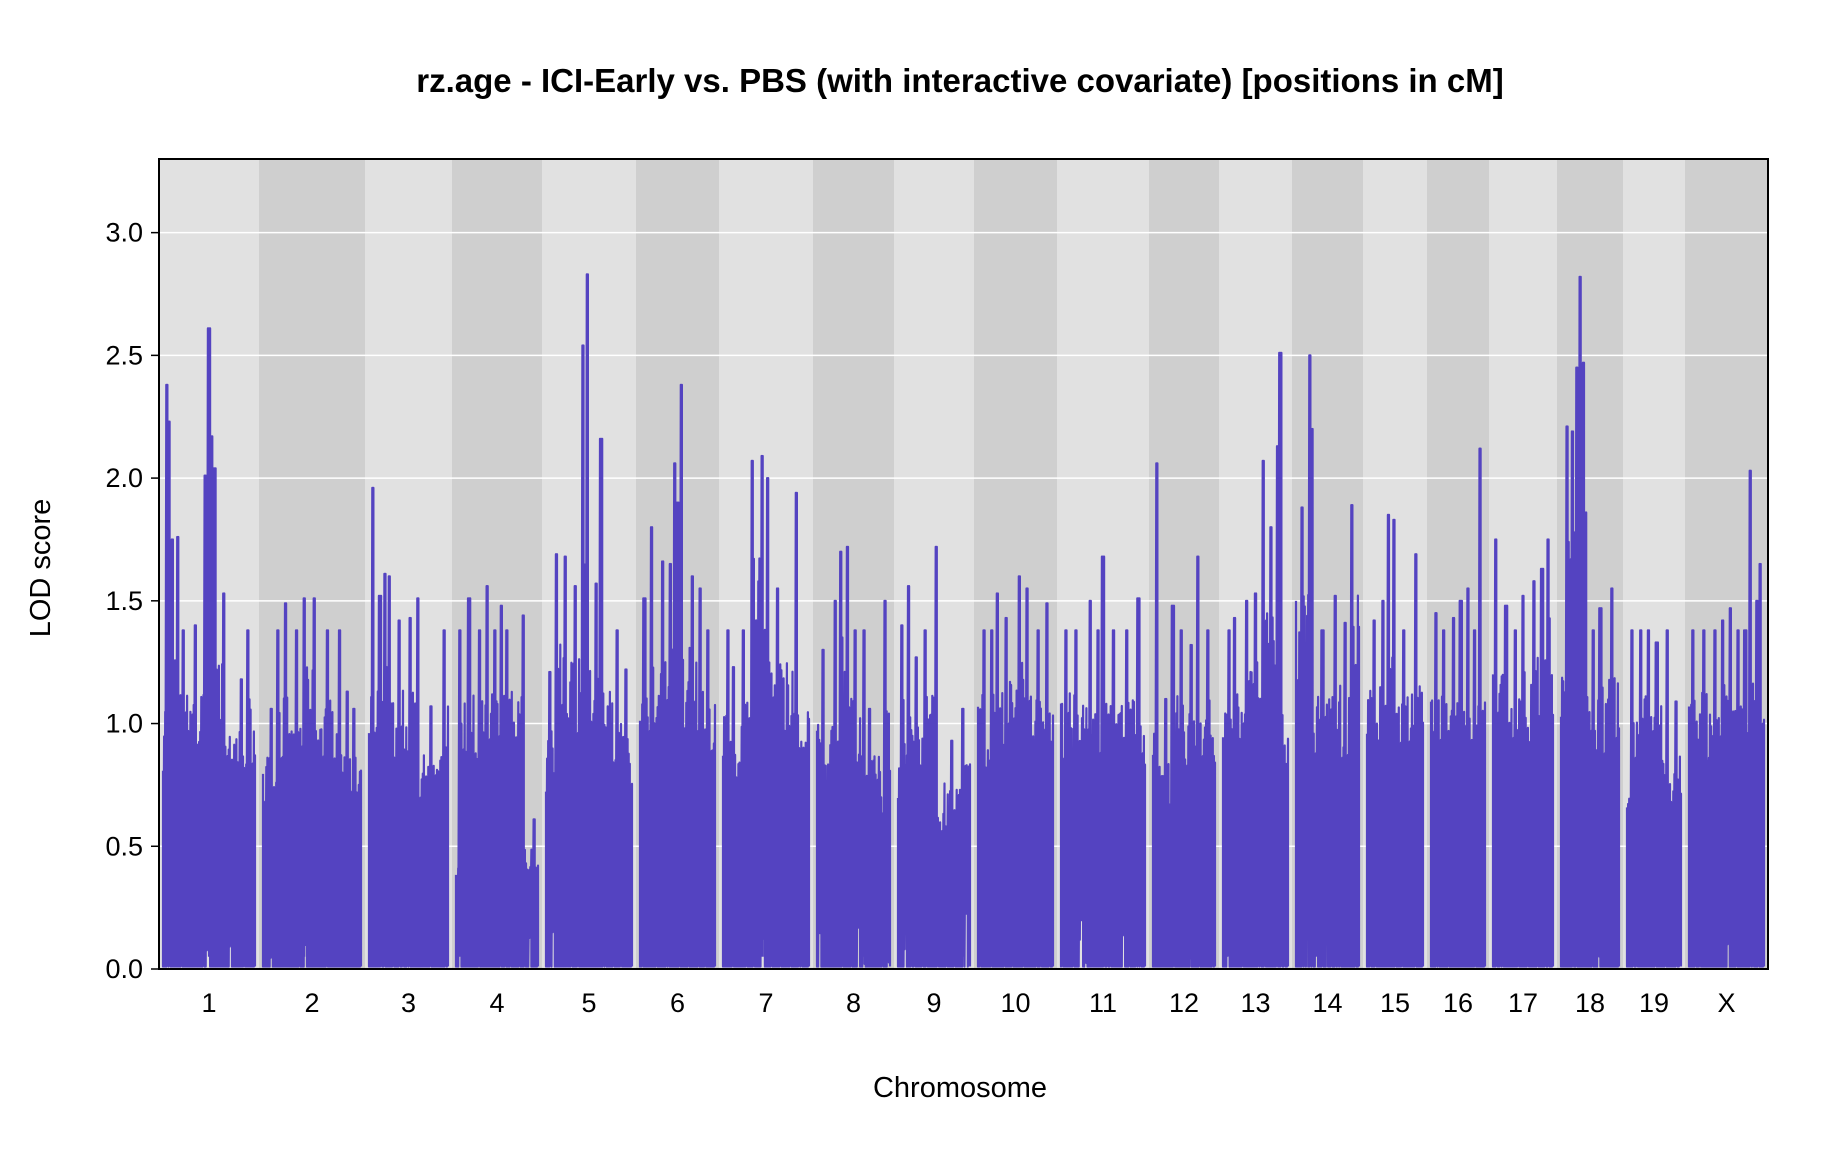 This screenshot has height=1157, width=1824. I want to click on x-tick-label-chr-19: 19, so click(1654, 1003).